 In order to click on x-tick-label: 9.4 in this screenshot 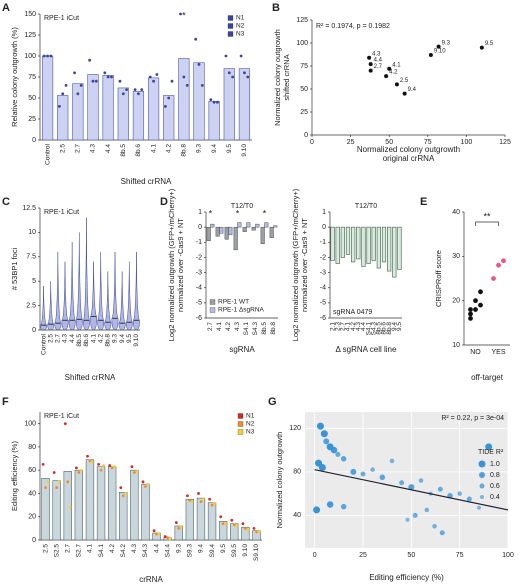, I will do `click(394, 326)`.